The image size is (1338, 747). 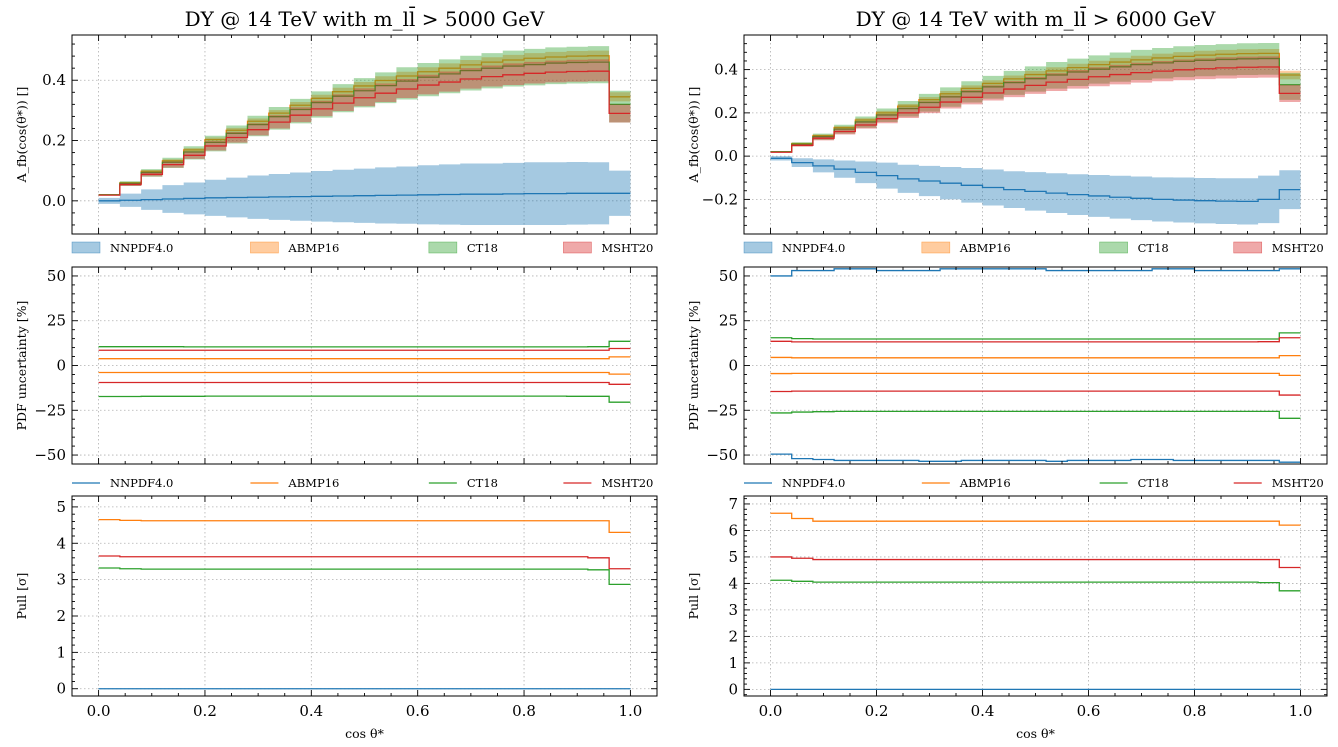 I want to click on band-MSHT20, so click(x=1035, y=104).